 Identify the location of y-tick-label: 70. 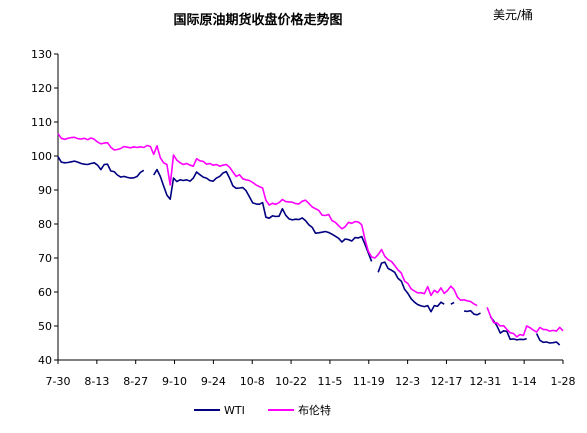
(45, 258).